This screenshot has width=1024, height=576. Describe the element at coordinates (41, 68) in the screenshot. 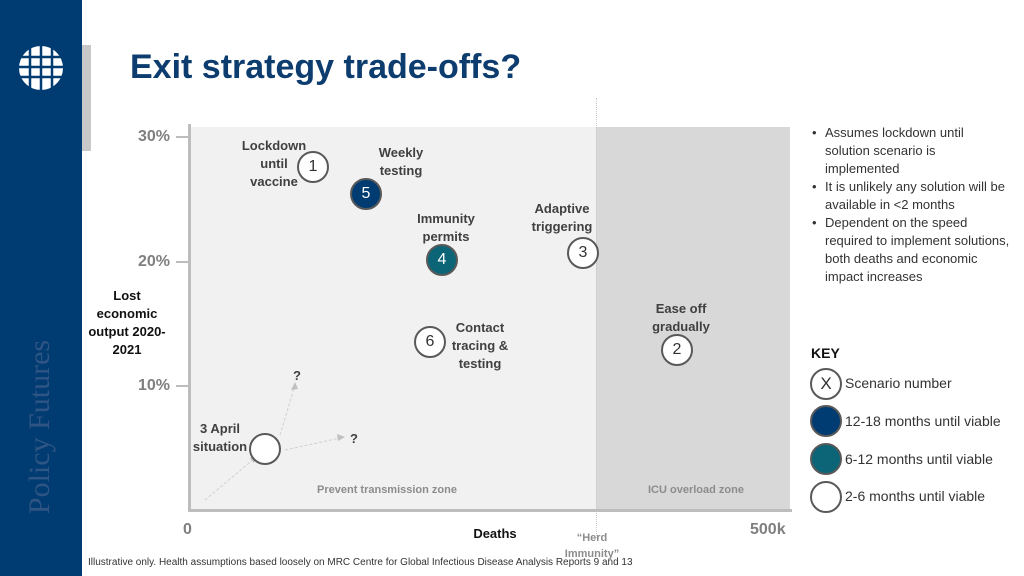

I see `logo-icon` at that location.